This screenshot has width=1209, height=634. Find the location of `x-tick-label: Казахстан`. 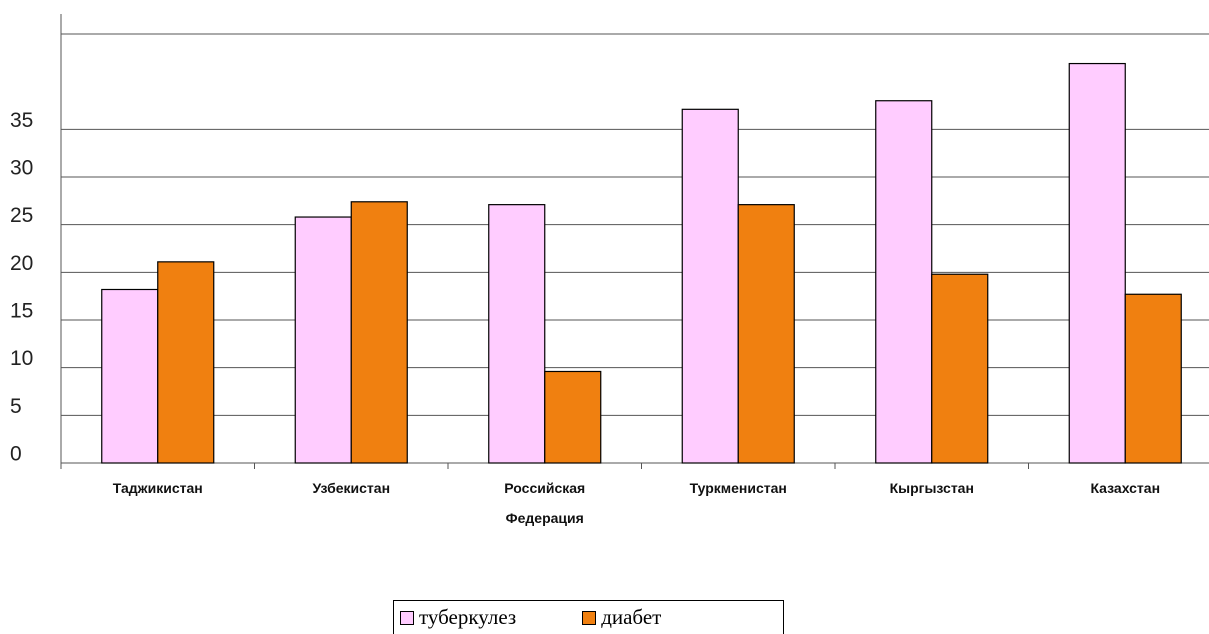

x-tick-label: Казахстан is located at coordinates (1125, 488).